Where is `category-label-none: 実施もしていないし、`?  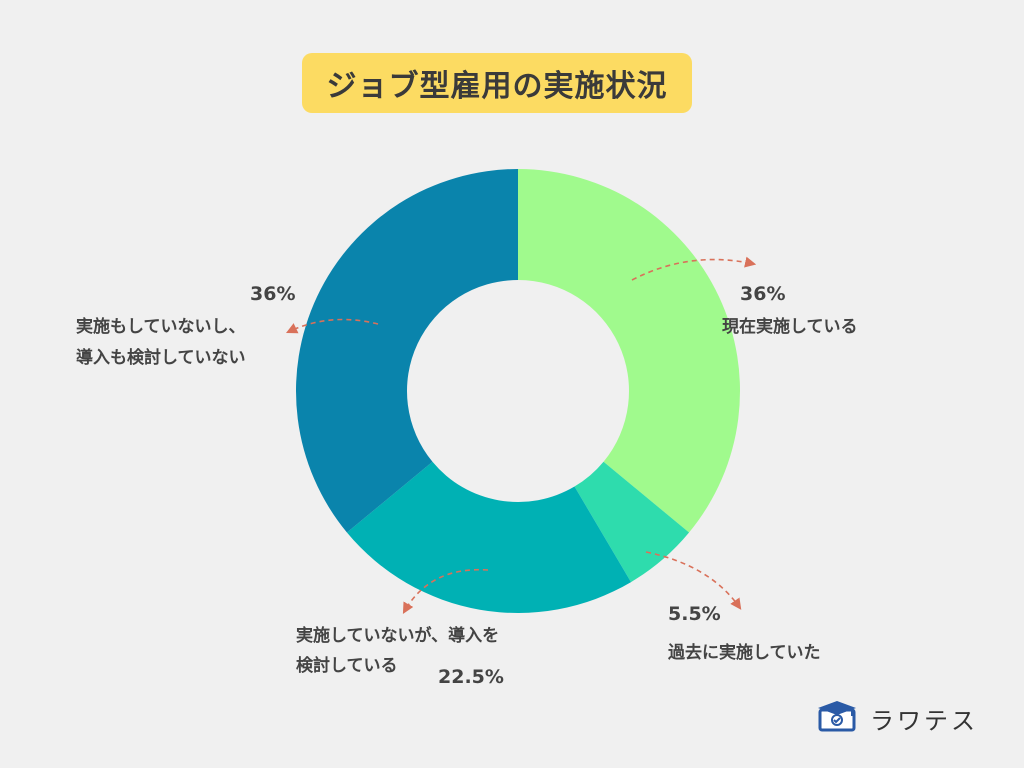
category-label-none: 実施もしていないし、 is located at coordinates (161, 326).